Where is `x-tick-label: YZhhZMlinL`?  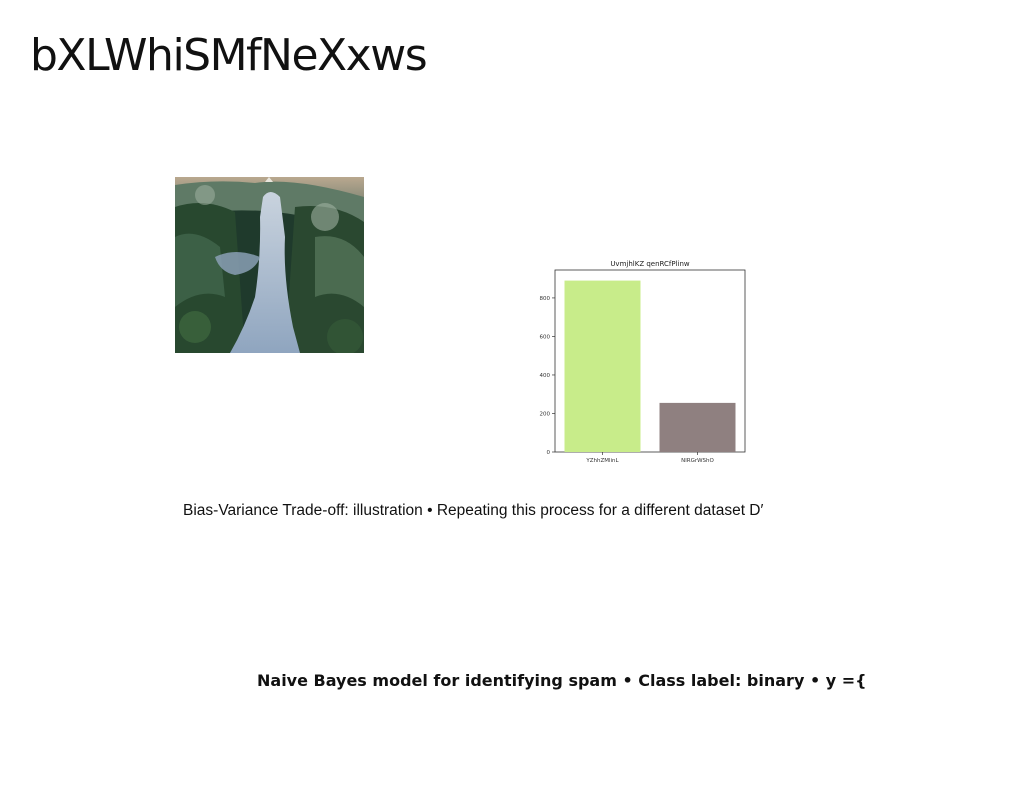
x-tick-label: YZhhZMlinL is located at coordinates (602, 461).